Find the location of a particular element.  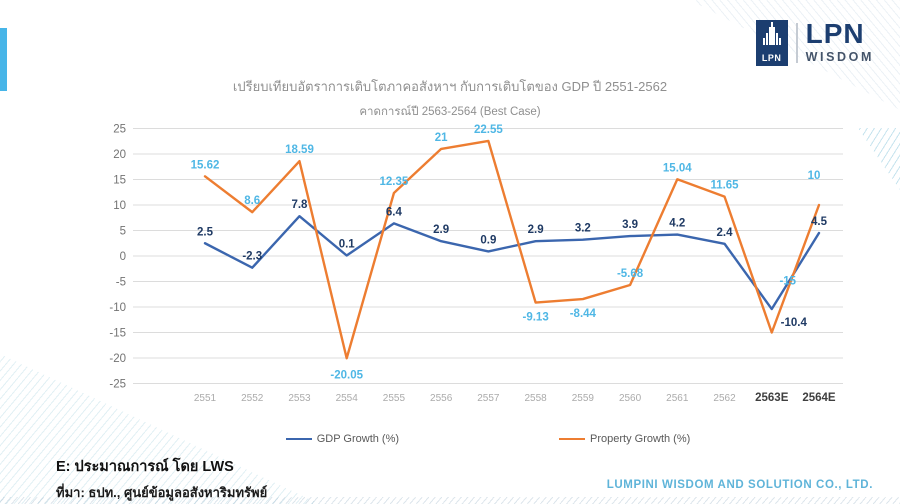

data-label: 8.6 is located at coordinates (252, 201).